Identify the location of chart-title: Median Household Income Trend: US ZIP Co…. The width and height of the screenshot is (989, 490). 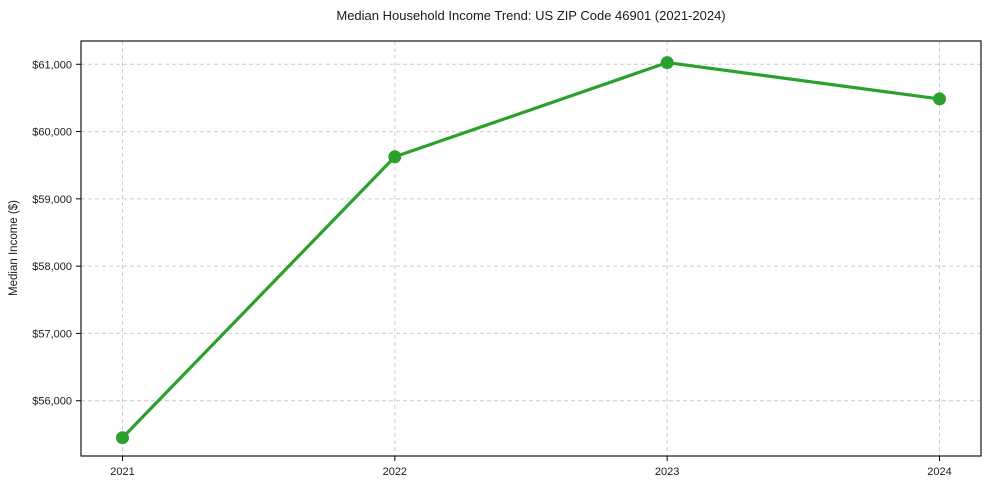
(531, 15).